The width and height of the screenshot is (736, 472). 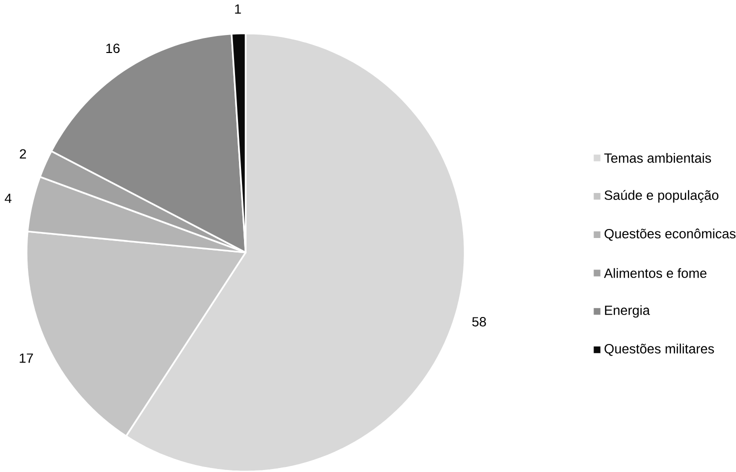 What do you see at coordinates (26, 358) in the screenshot?
I see `data-label: 17` at bounding box center [26, 358].